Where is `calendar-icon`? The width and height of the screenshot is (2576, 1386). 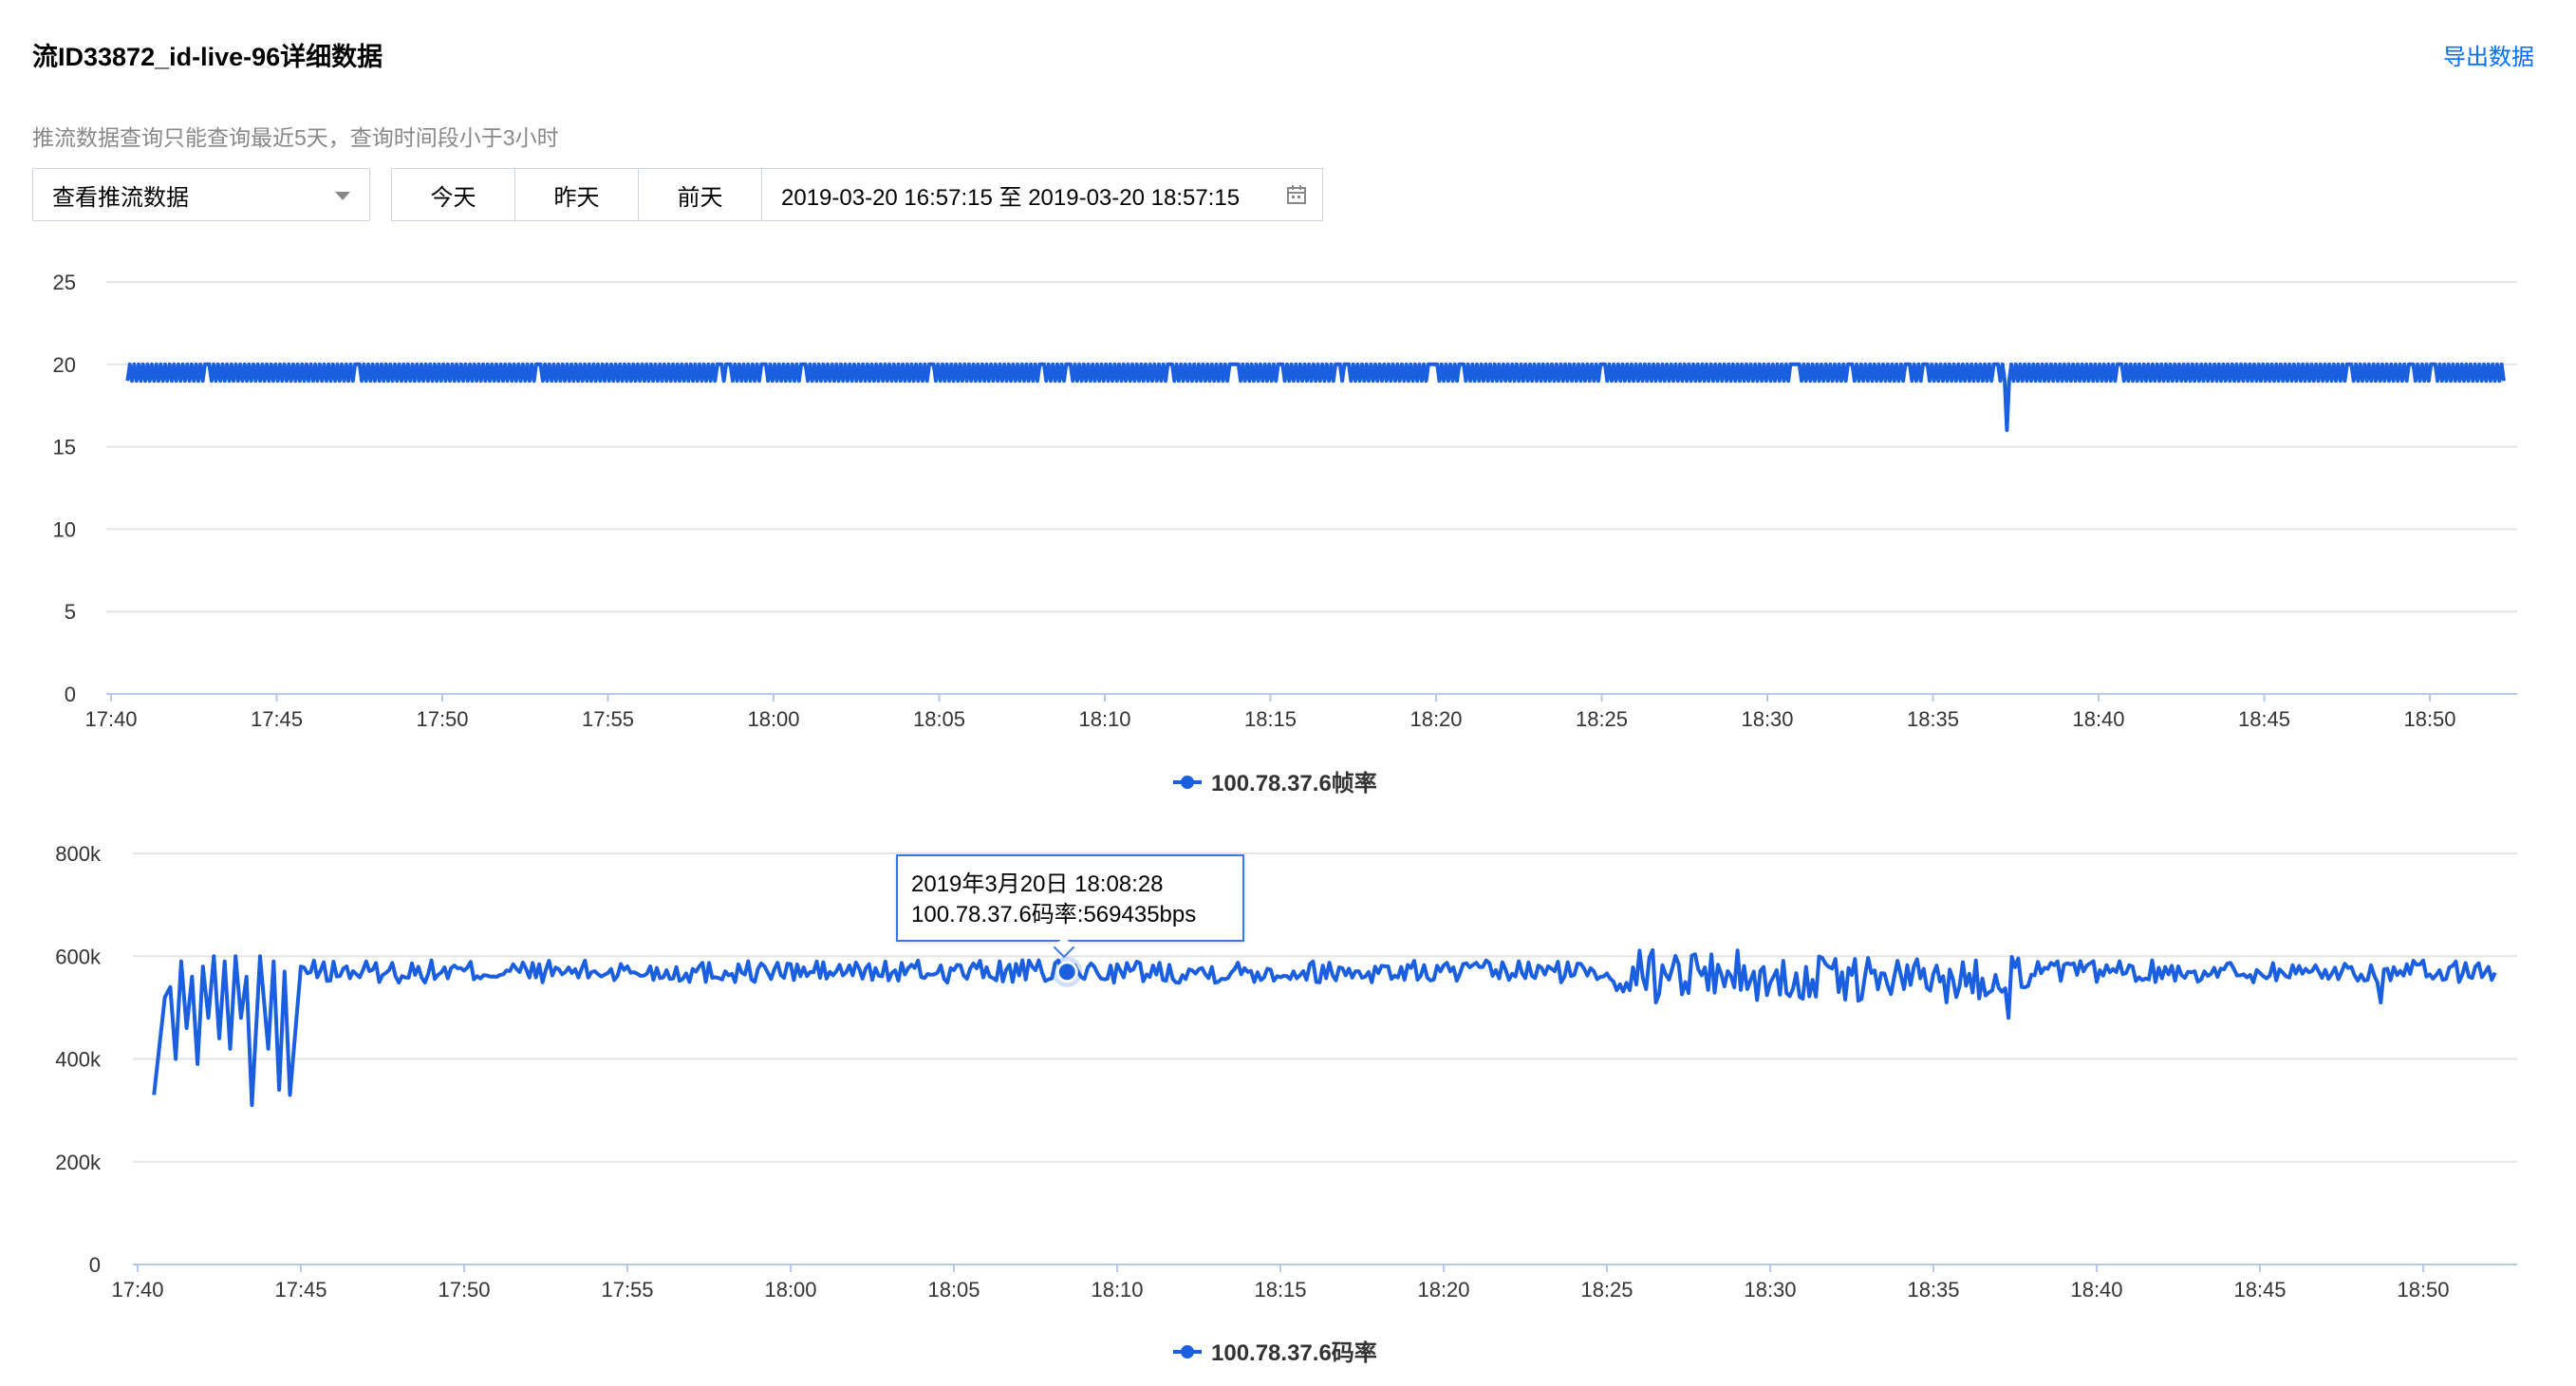
calendar-icon is located at coordinates (1296, 194).